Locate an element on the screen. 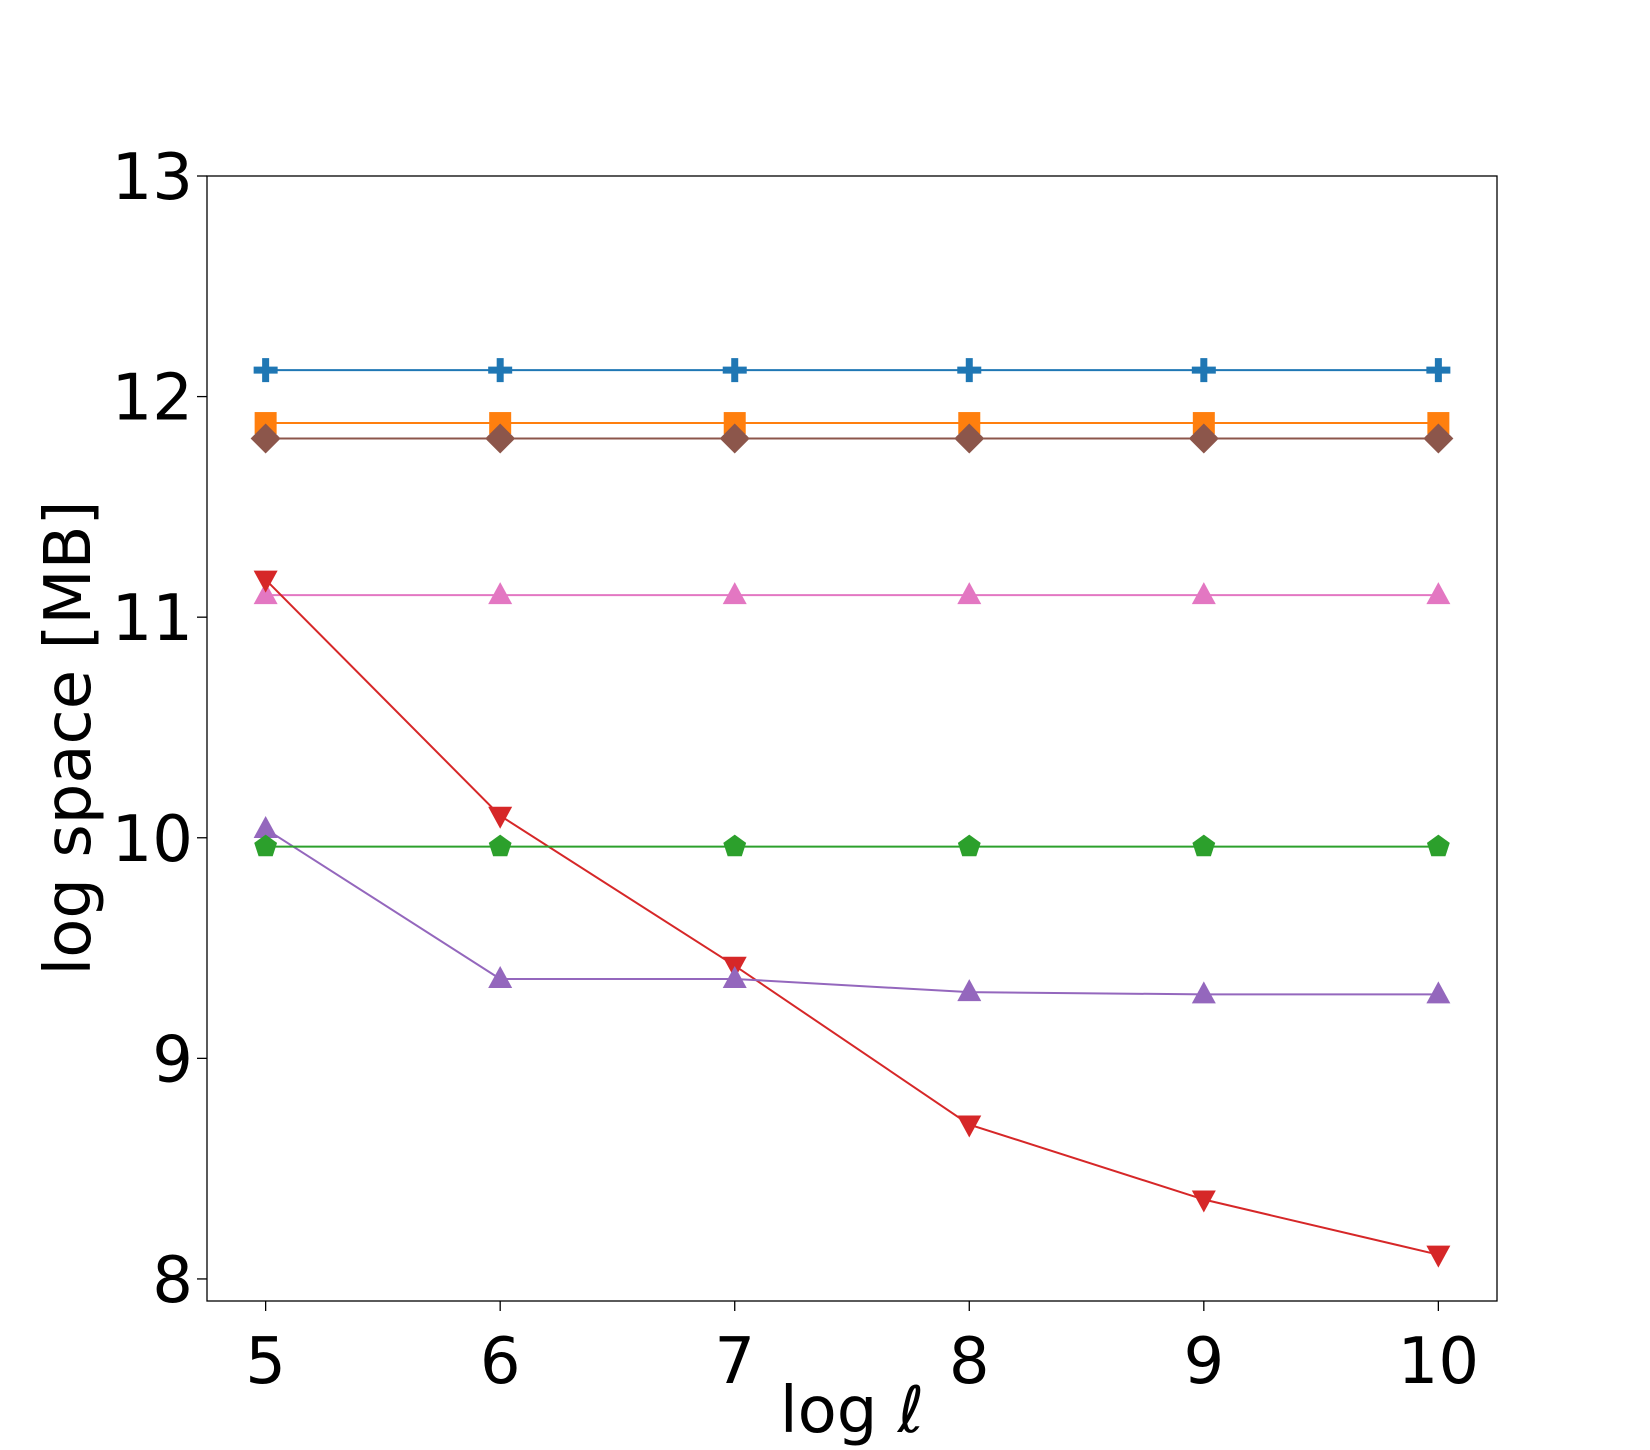 This screenshot has width=1650, height=1450. y-tick-label: 13 is located at coordinates (152, 178).